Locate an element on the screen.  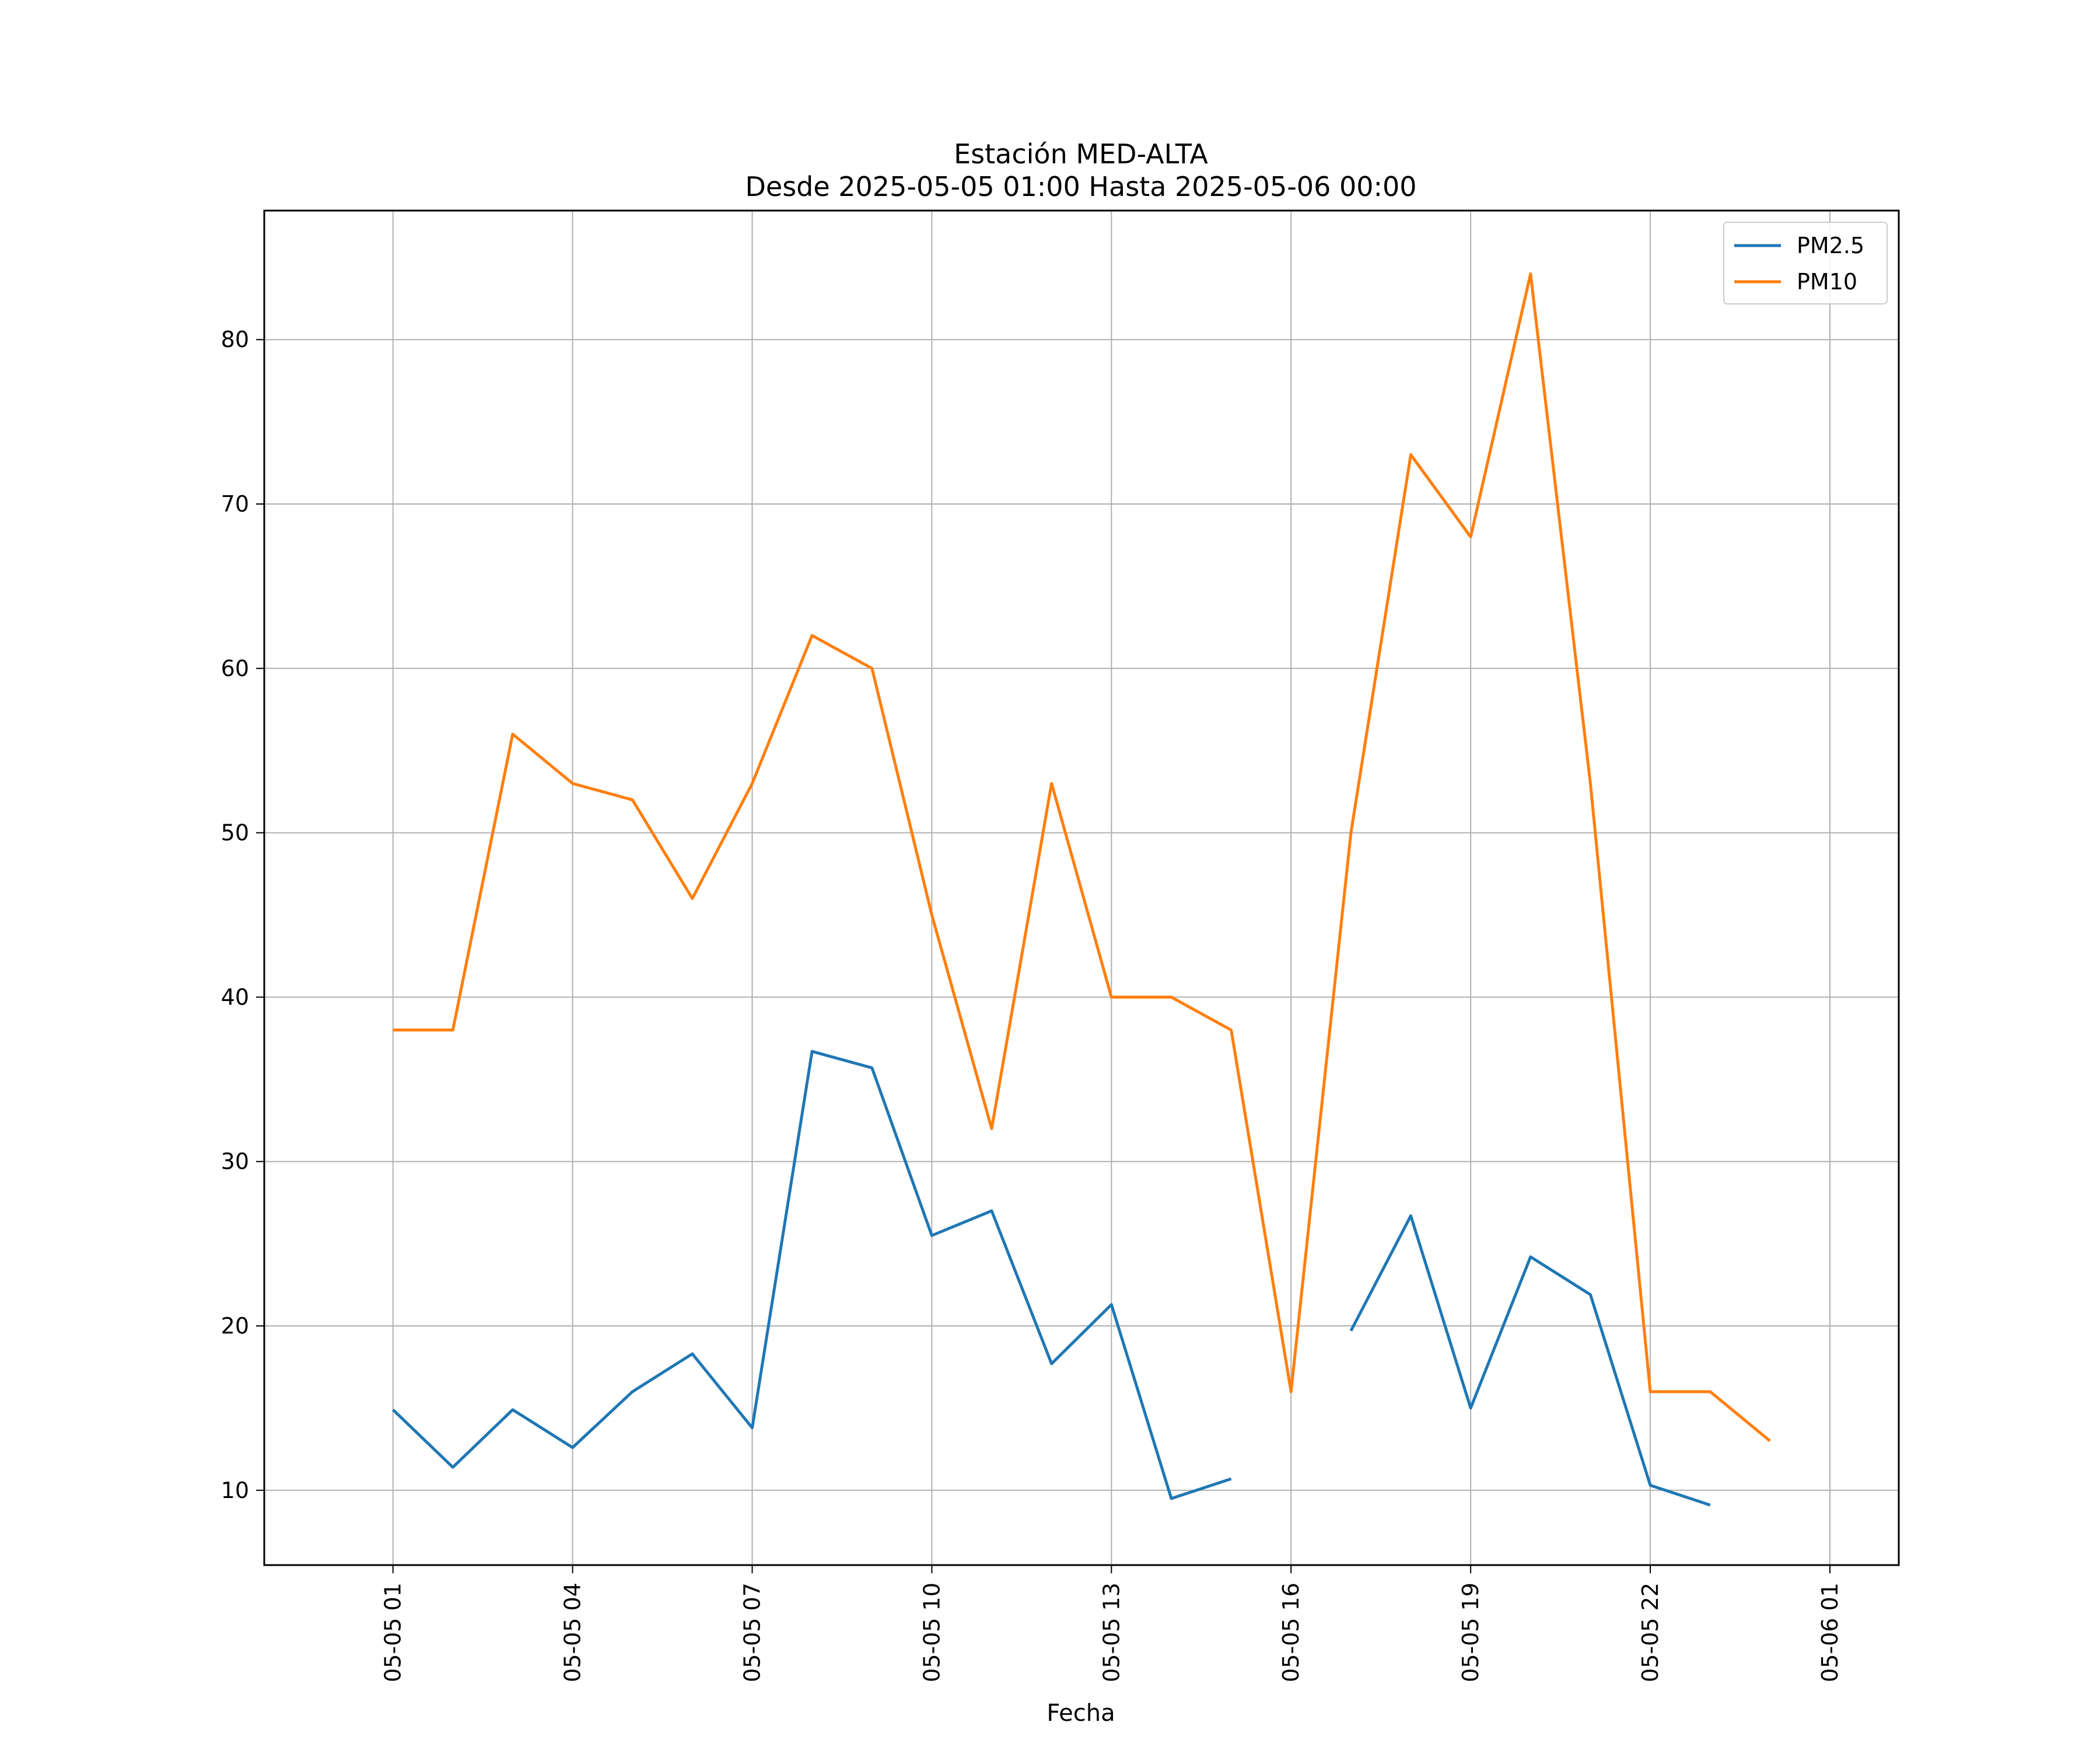
x-tick-label: 05-05 04 is located at coordinates (573, 1632).